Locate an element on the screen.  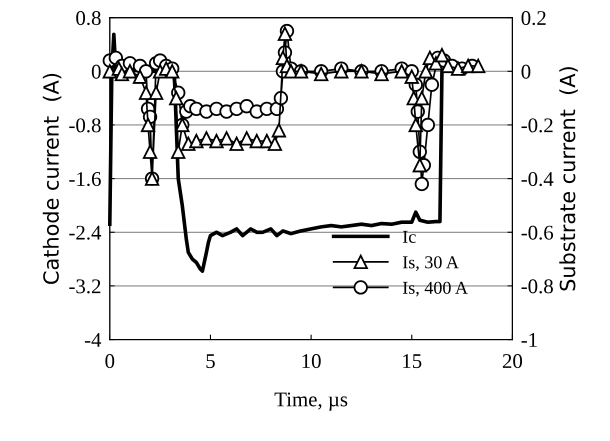
y-axis-title: Cathode current (A) is located at coordinates (52, 179).